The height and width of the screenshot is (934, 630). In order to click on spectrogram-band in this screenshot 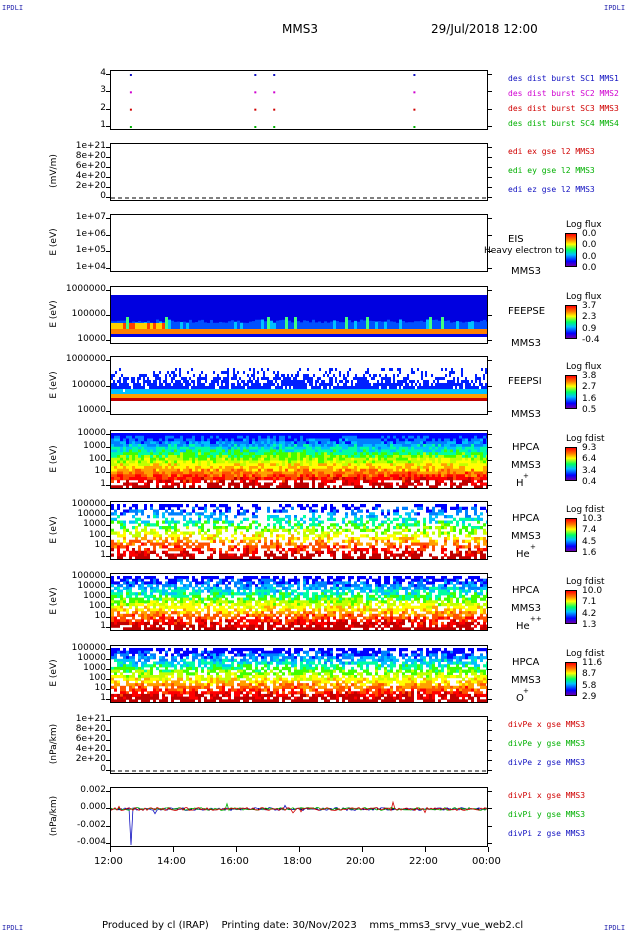, I will do `click(299, 331)`.